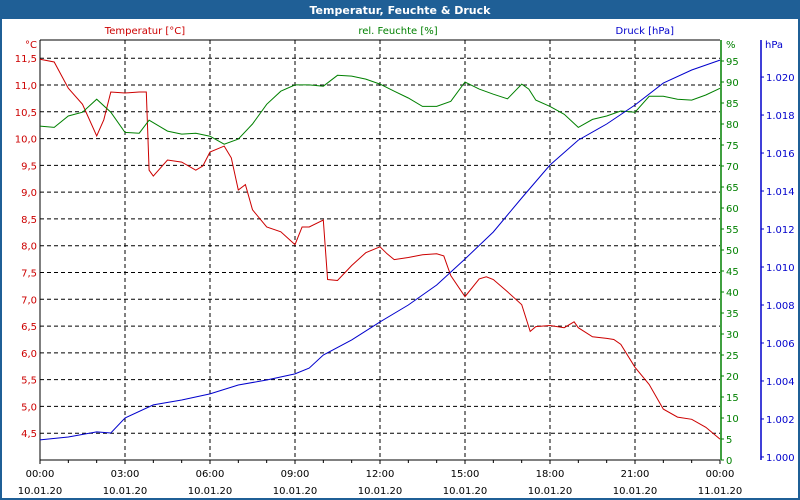  What do you see at coordinates (732, 83) in the screenshot?
I see `humidity-tick-label: 90` at bounding box center [732, 83].